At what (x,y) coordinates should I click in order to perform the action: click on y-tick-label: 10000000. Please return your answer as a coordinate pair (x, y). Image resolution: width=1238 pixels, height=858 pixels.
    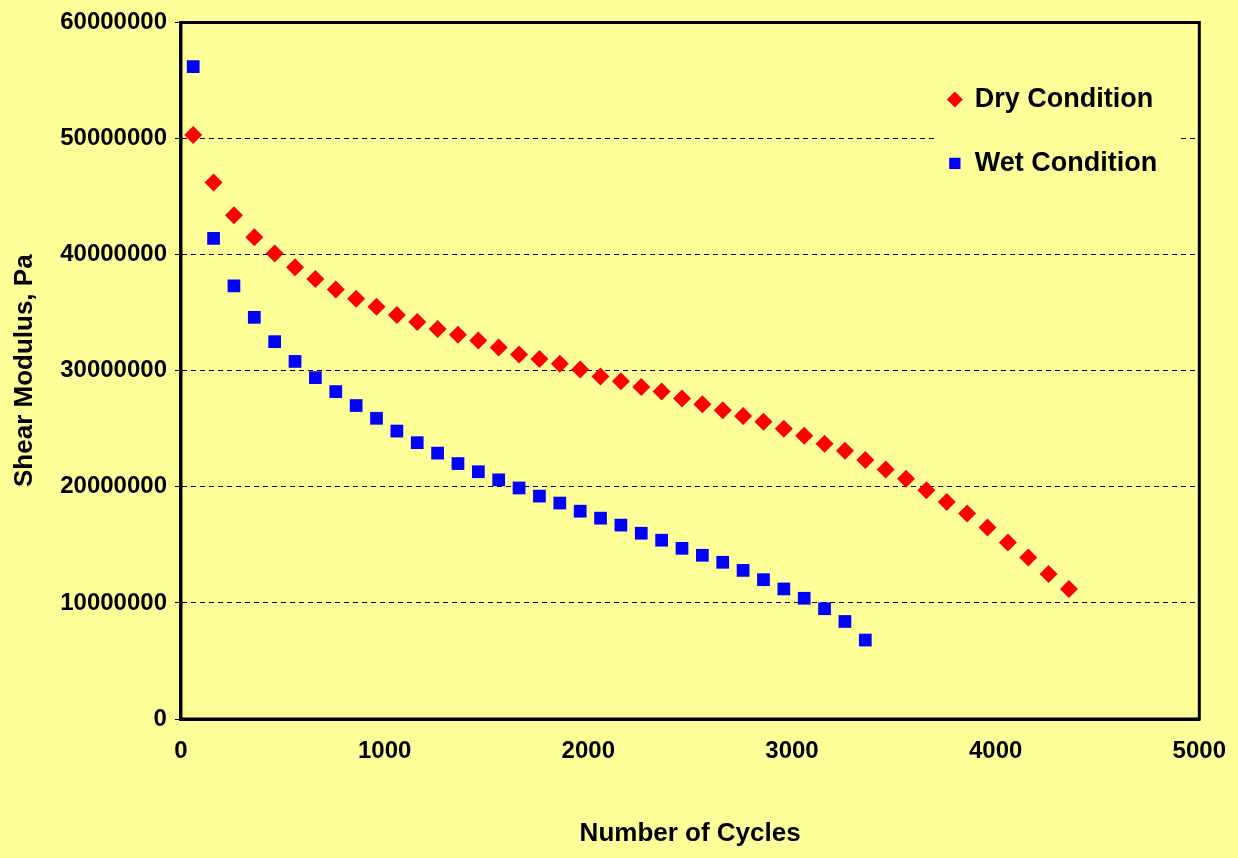
    Looking at the image, I should click on (113, 601).